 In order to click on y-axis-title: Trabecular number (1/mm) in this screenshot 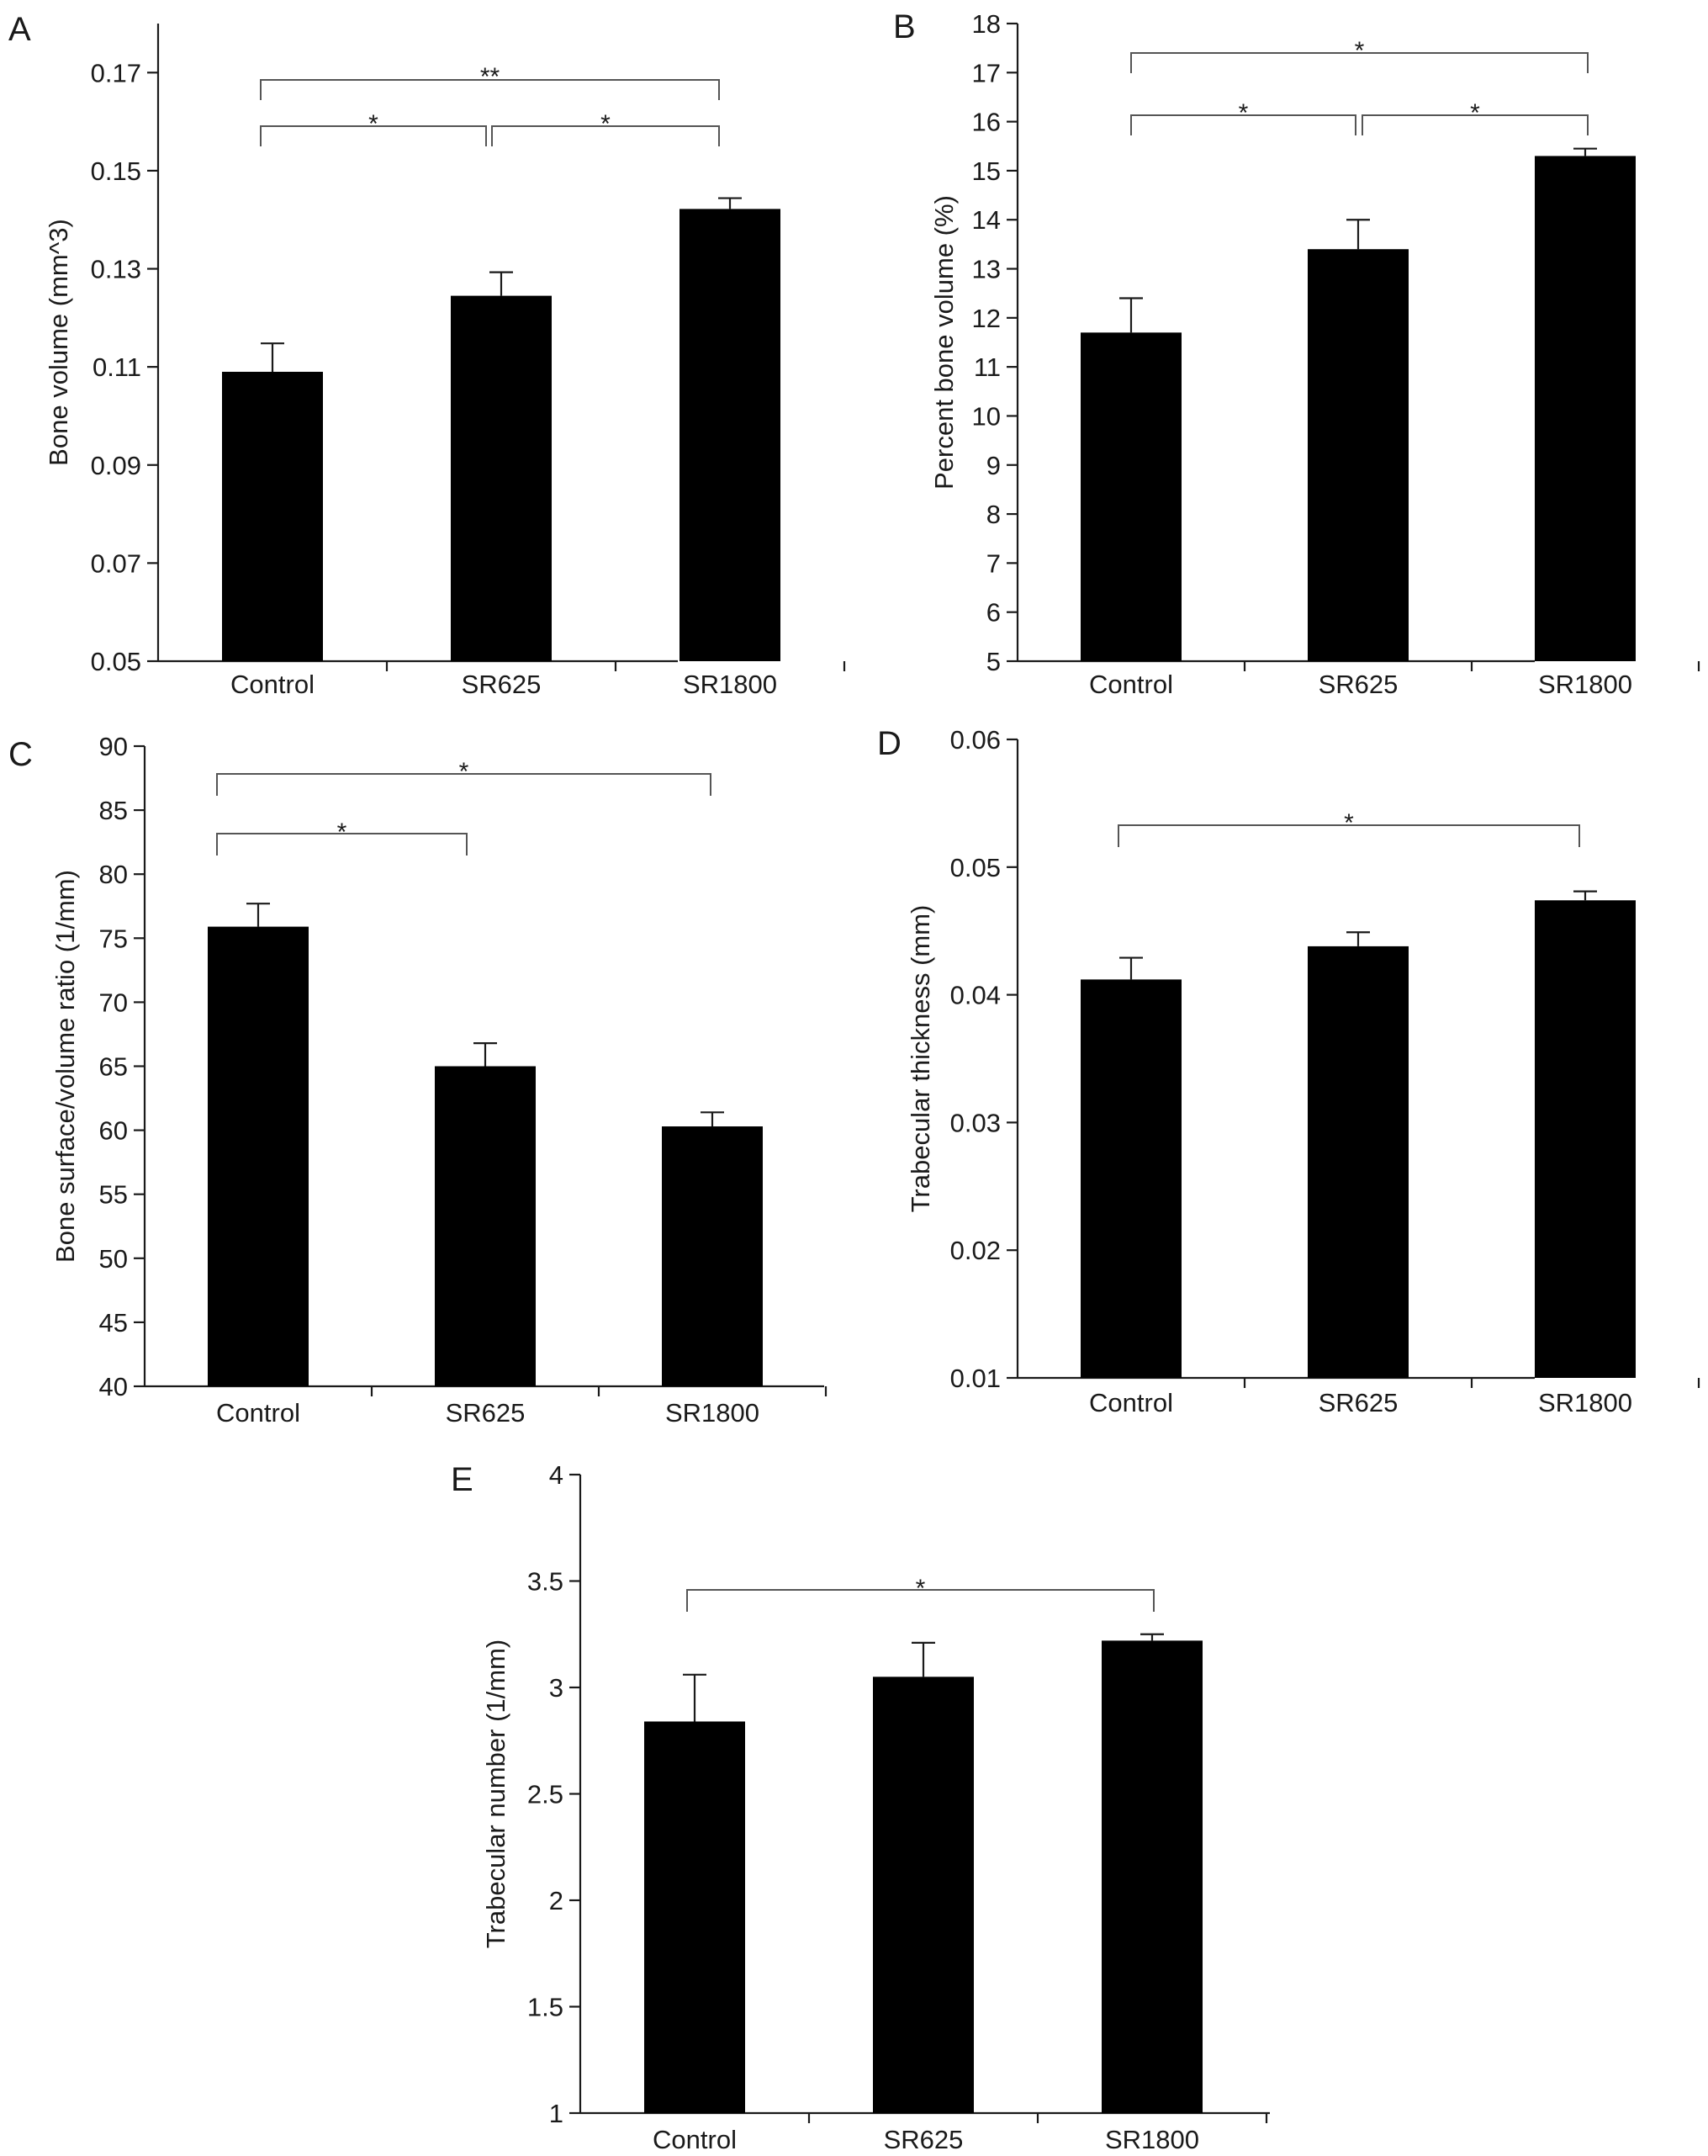, I will do `click(495, 1794)`.